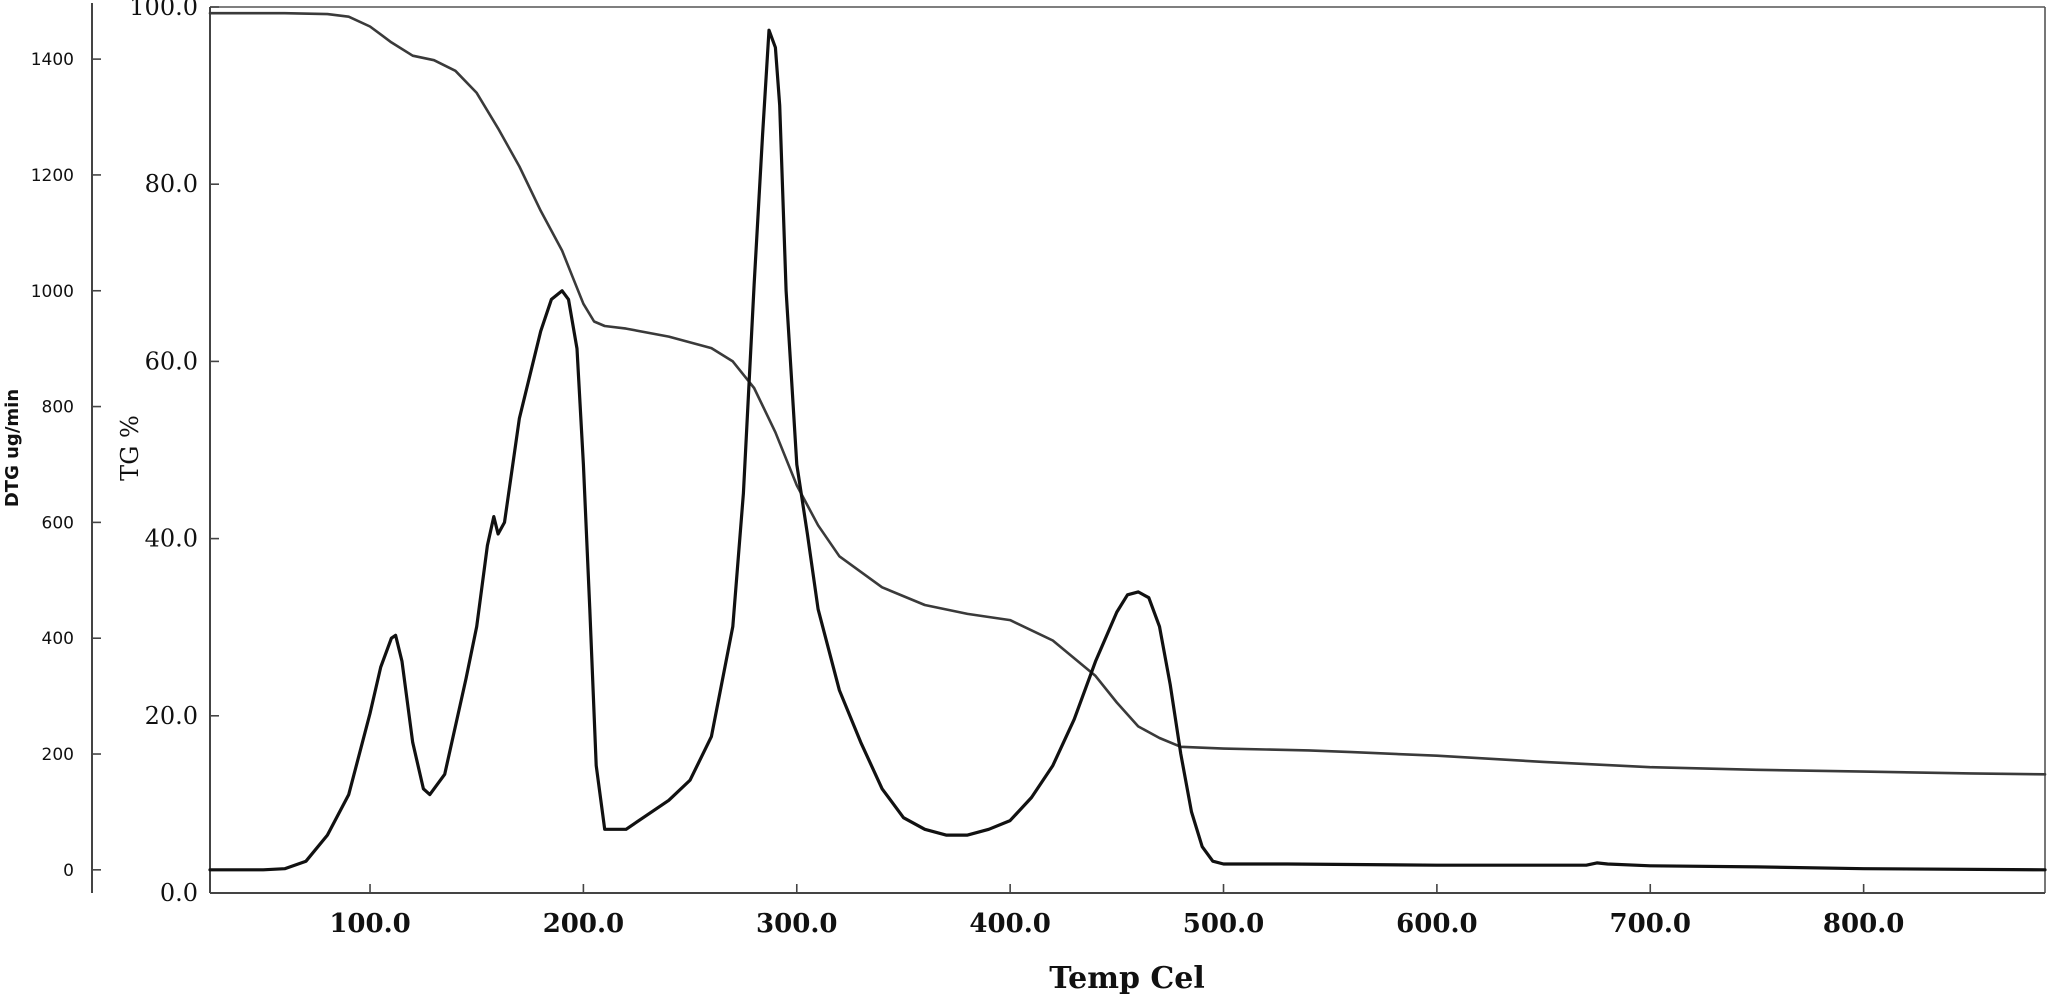 The image size is (2047, 1000). What do you see at coordinates (583, 924) in the screenshot?
I see `x-tick-label: 200.0` at bounding box center [583, 924].